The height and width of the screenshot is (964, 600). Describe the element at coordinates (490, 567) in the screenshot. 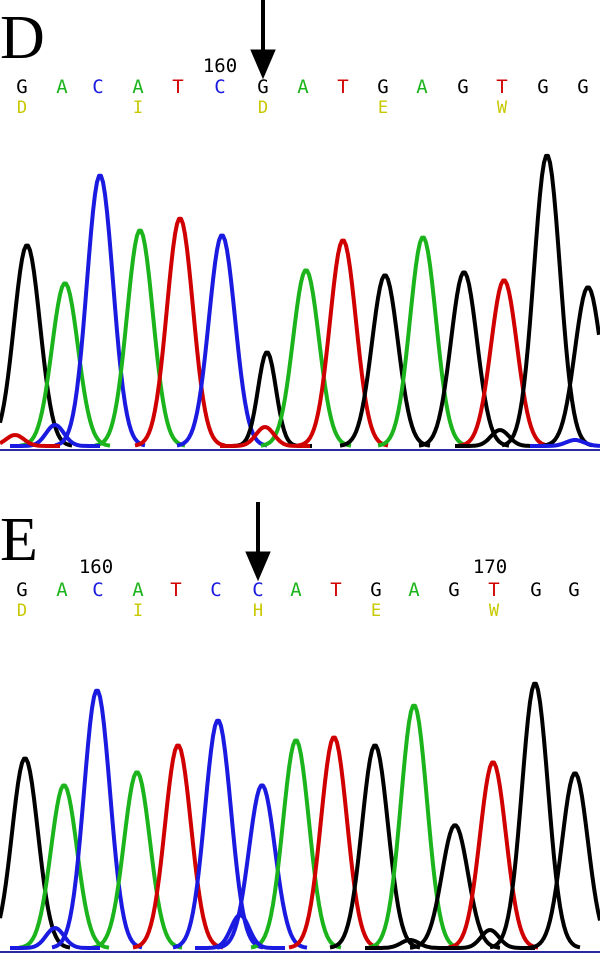

I see `position-number: 170` at that location.